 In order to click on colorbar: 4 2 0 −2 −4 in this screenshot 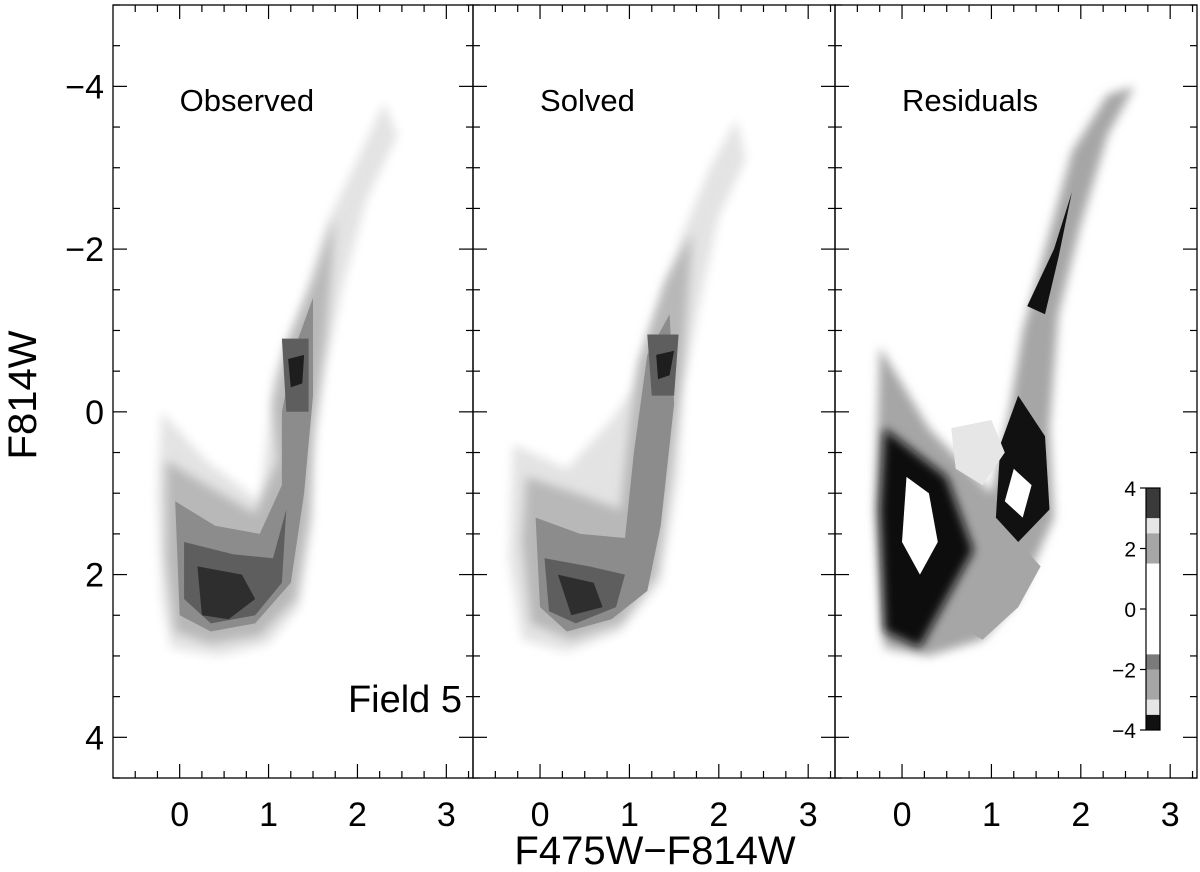, I will do `click(1136, 610)`.